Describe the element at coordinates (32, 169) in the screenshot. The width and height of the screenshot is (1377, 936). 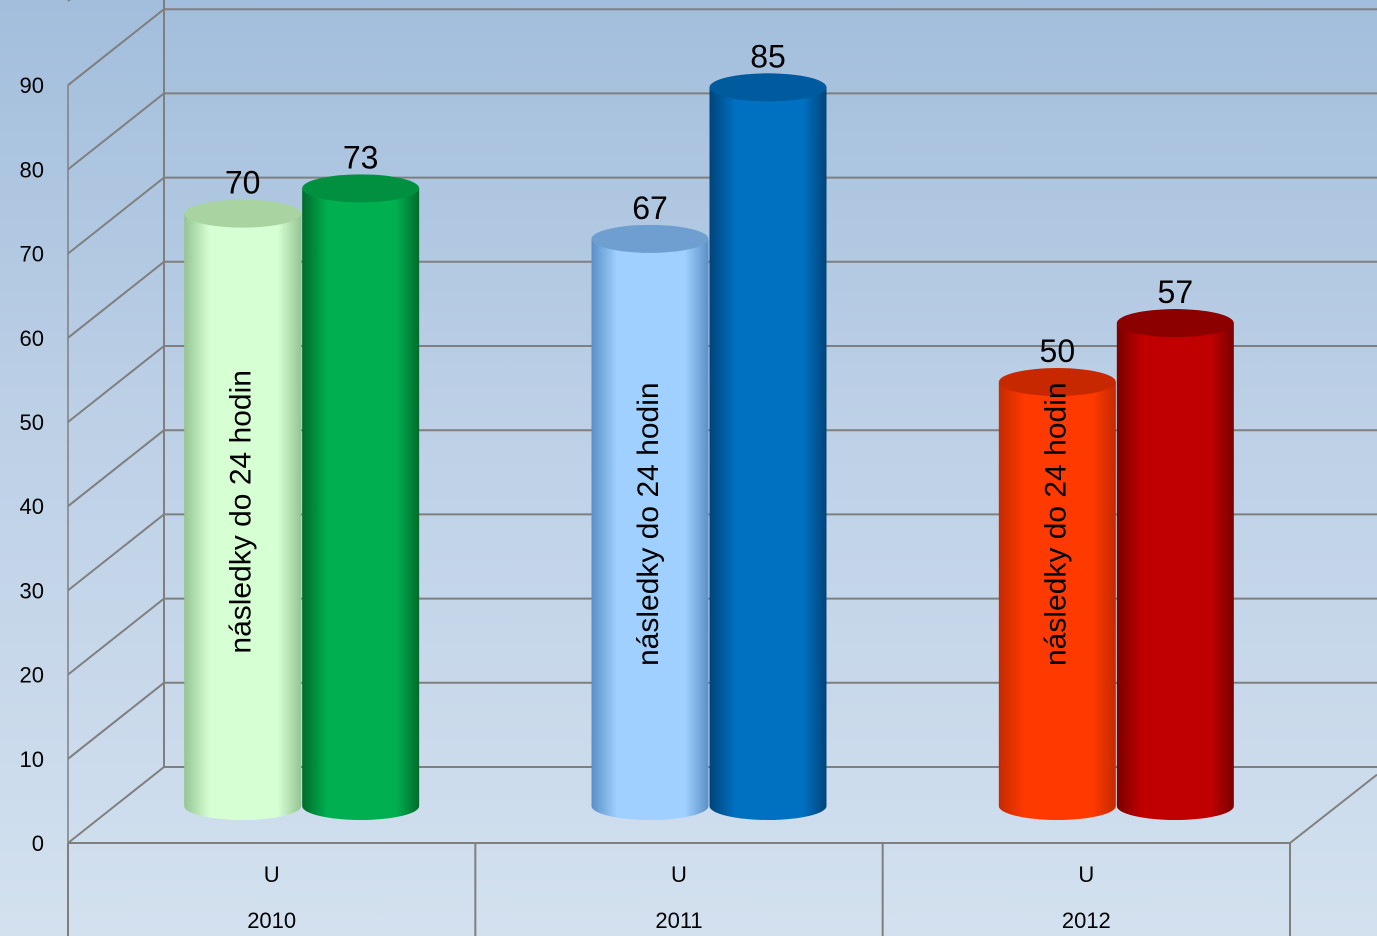
I see `y-tick-label: 80` at that location.